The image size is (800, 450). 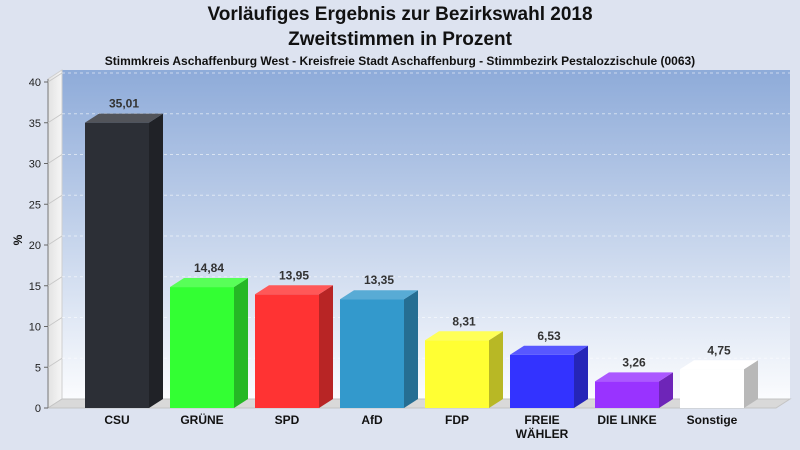 I want to click on plot-side-wall, so click(x=55, y=239).